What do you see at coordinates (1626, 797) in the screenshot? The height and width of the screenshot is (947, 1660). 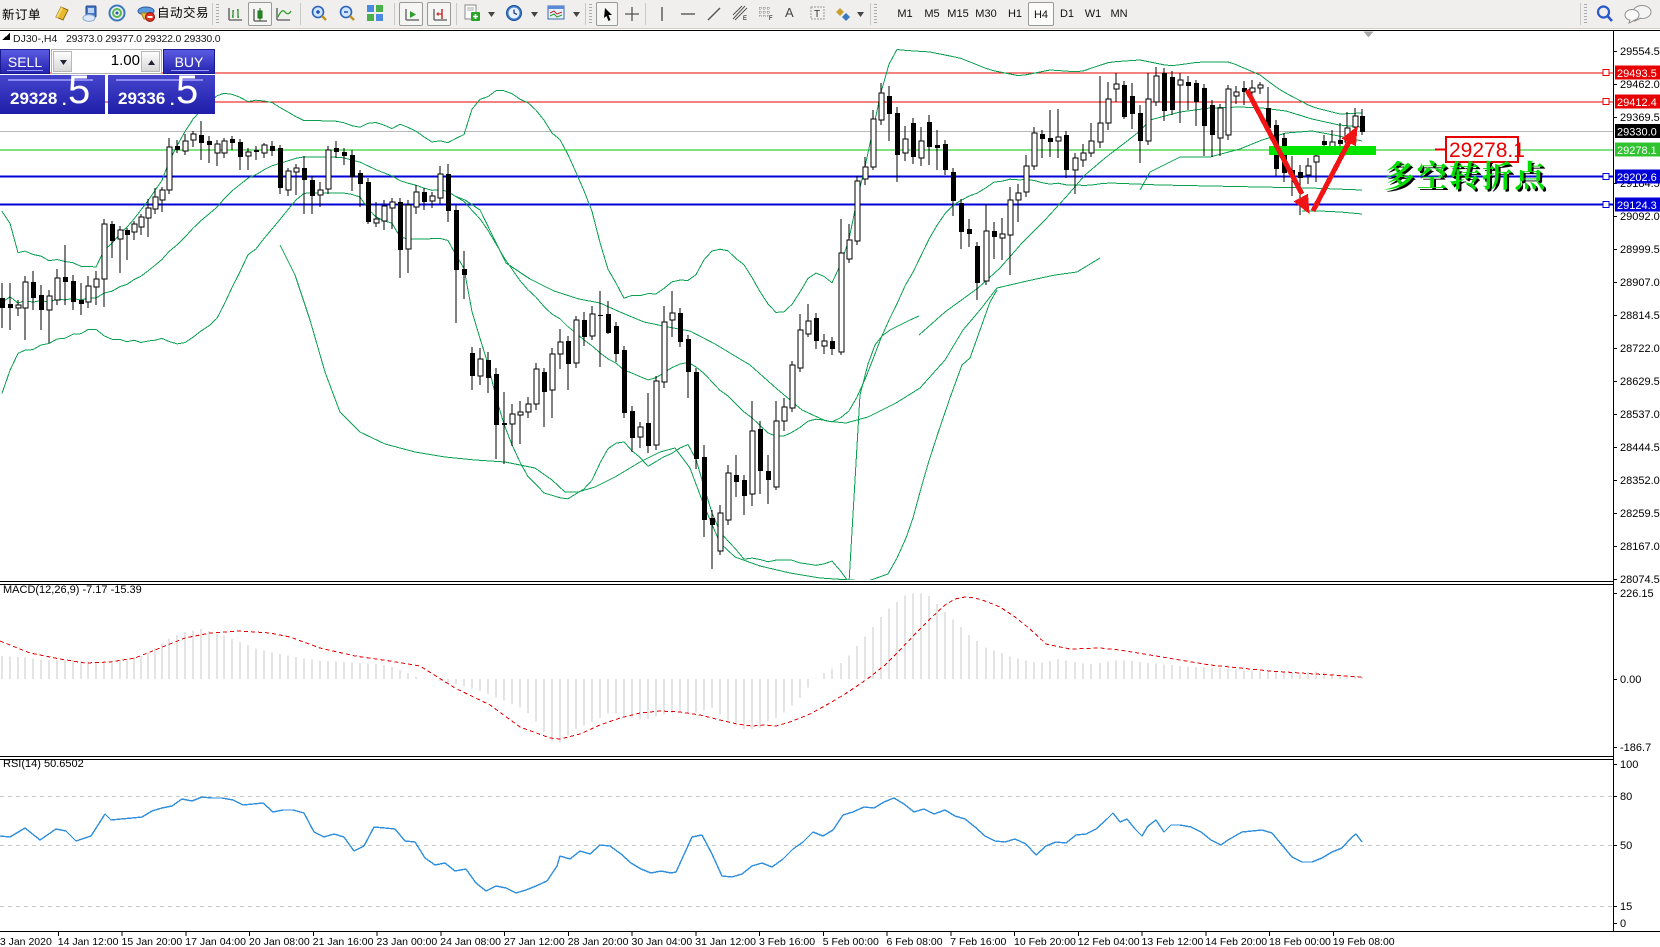 I see `svg-text: 80` at bounding box center [1626, 797].